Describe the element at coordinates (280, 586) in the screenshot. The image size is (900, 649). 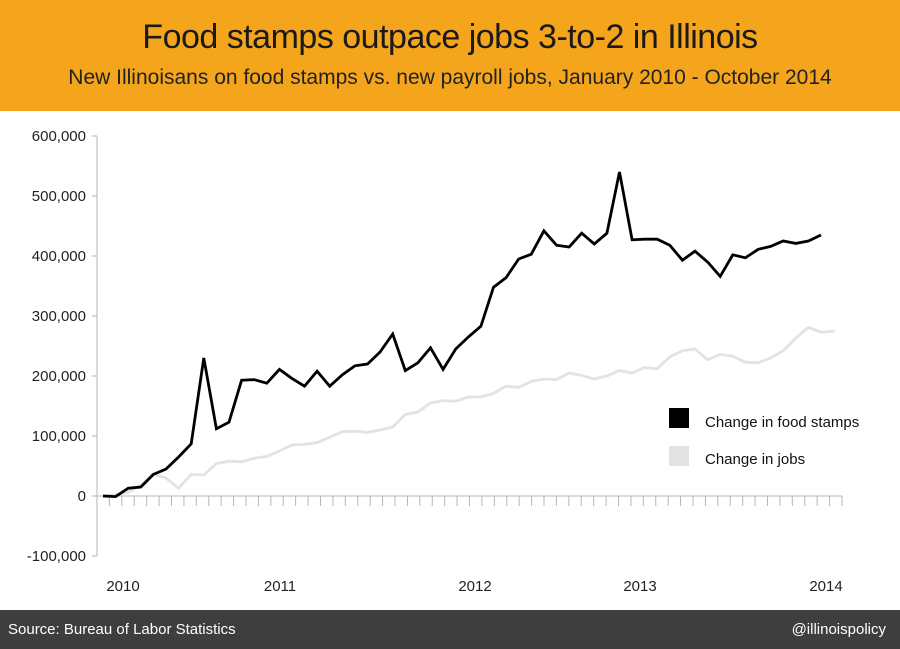
I see `x-tick-label: 2011` at that location.